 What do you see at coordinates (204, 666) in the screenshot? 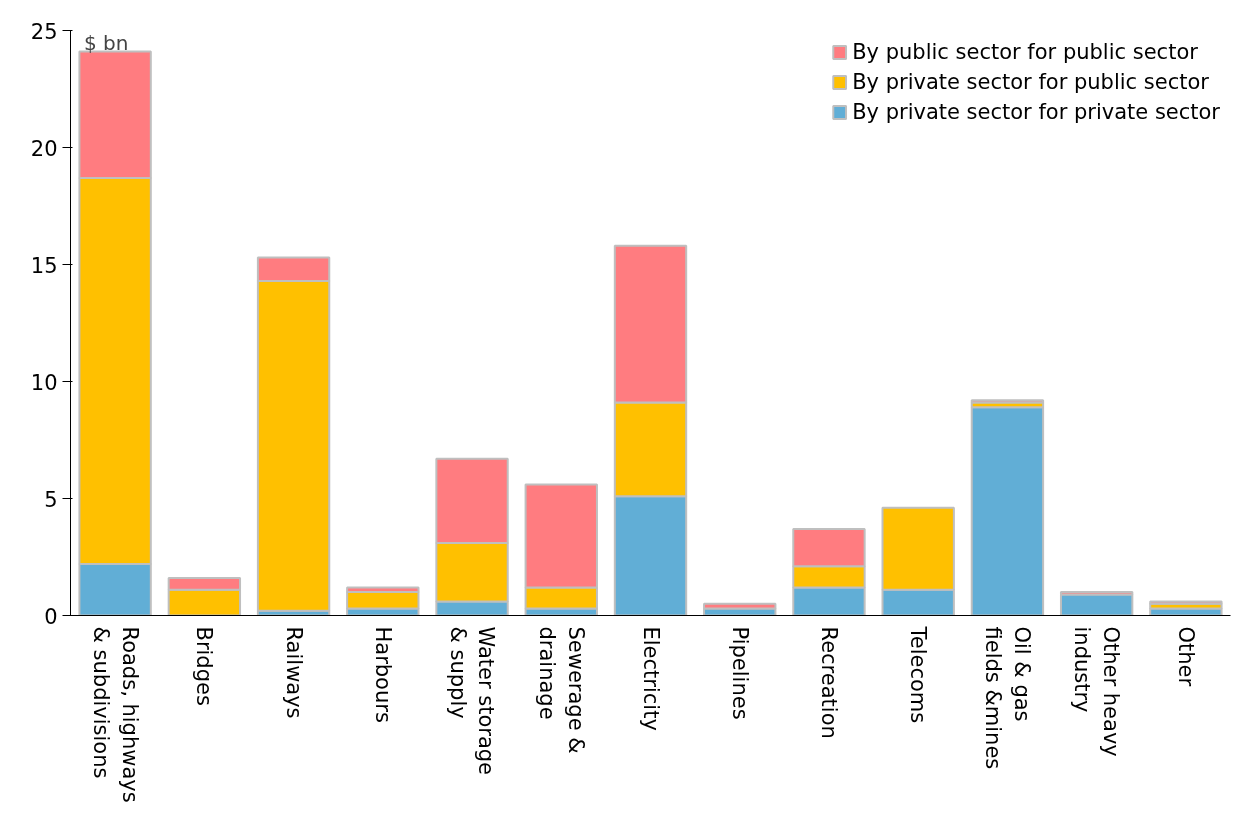
I see `x-tick-label: Bridges` at bounding box center [204, 666].